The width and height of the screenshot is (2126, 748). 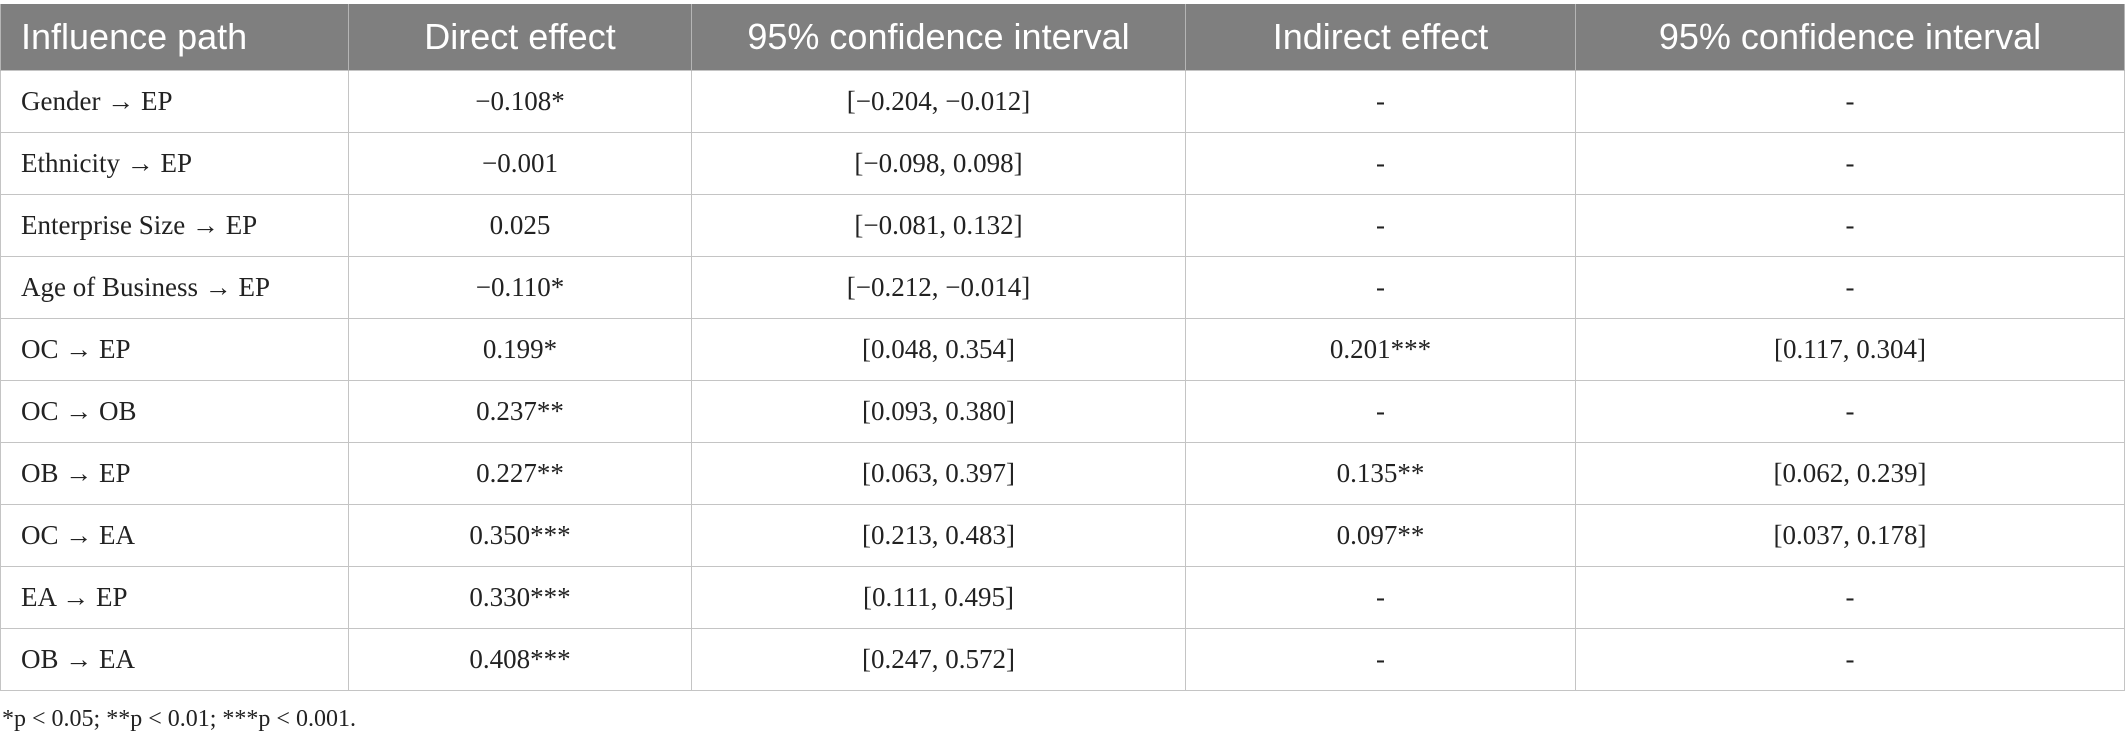 I want to click on cell-indirect-effect: 0.135**, so click(x=1380, y=473).